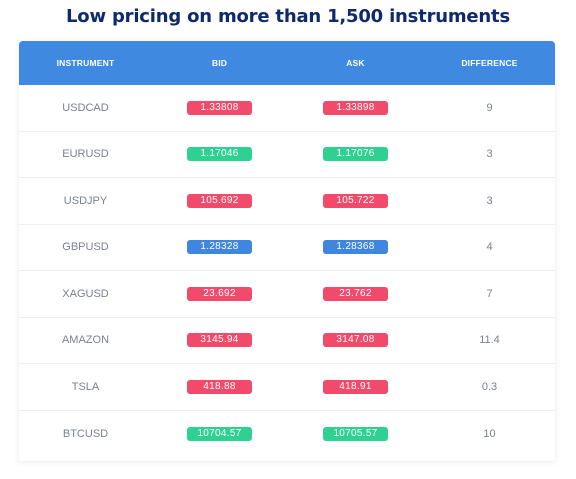  I want to click on ask-price-badge: 1.33898, so click(355, 107).